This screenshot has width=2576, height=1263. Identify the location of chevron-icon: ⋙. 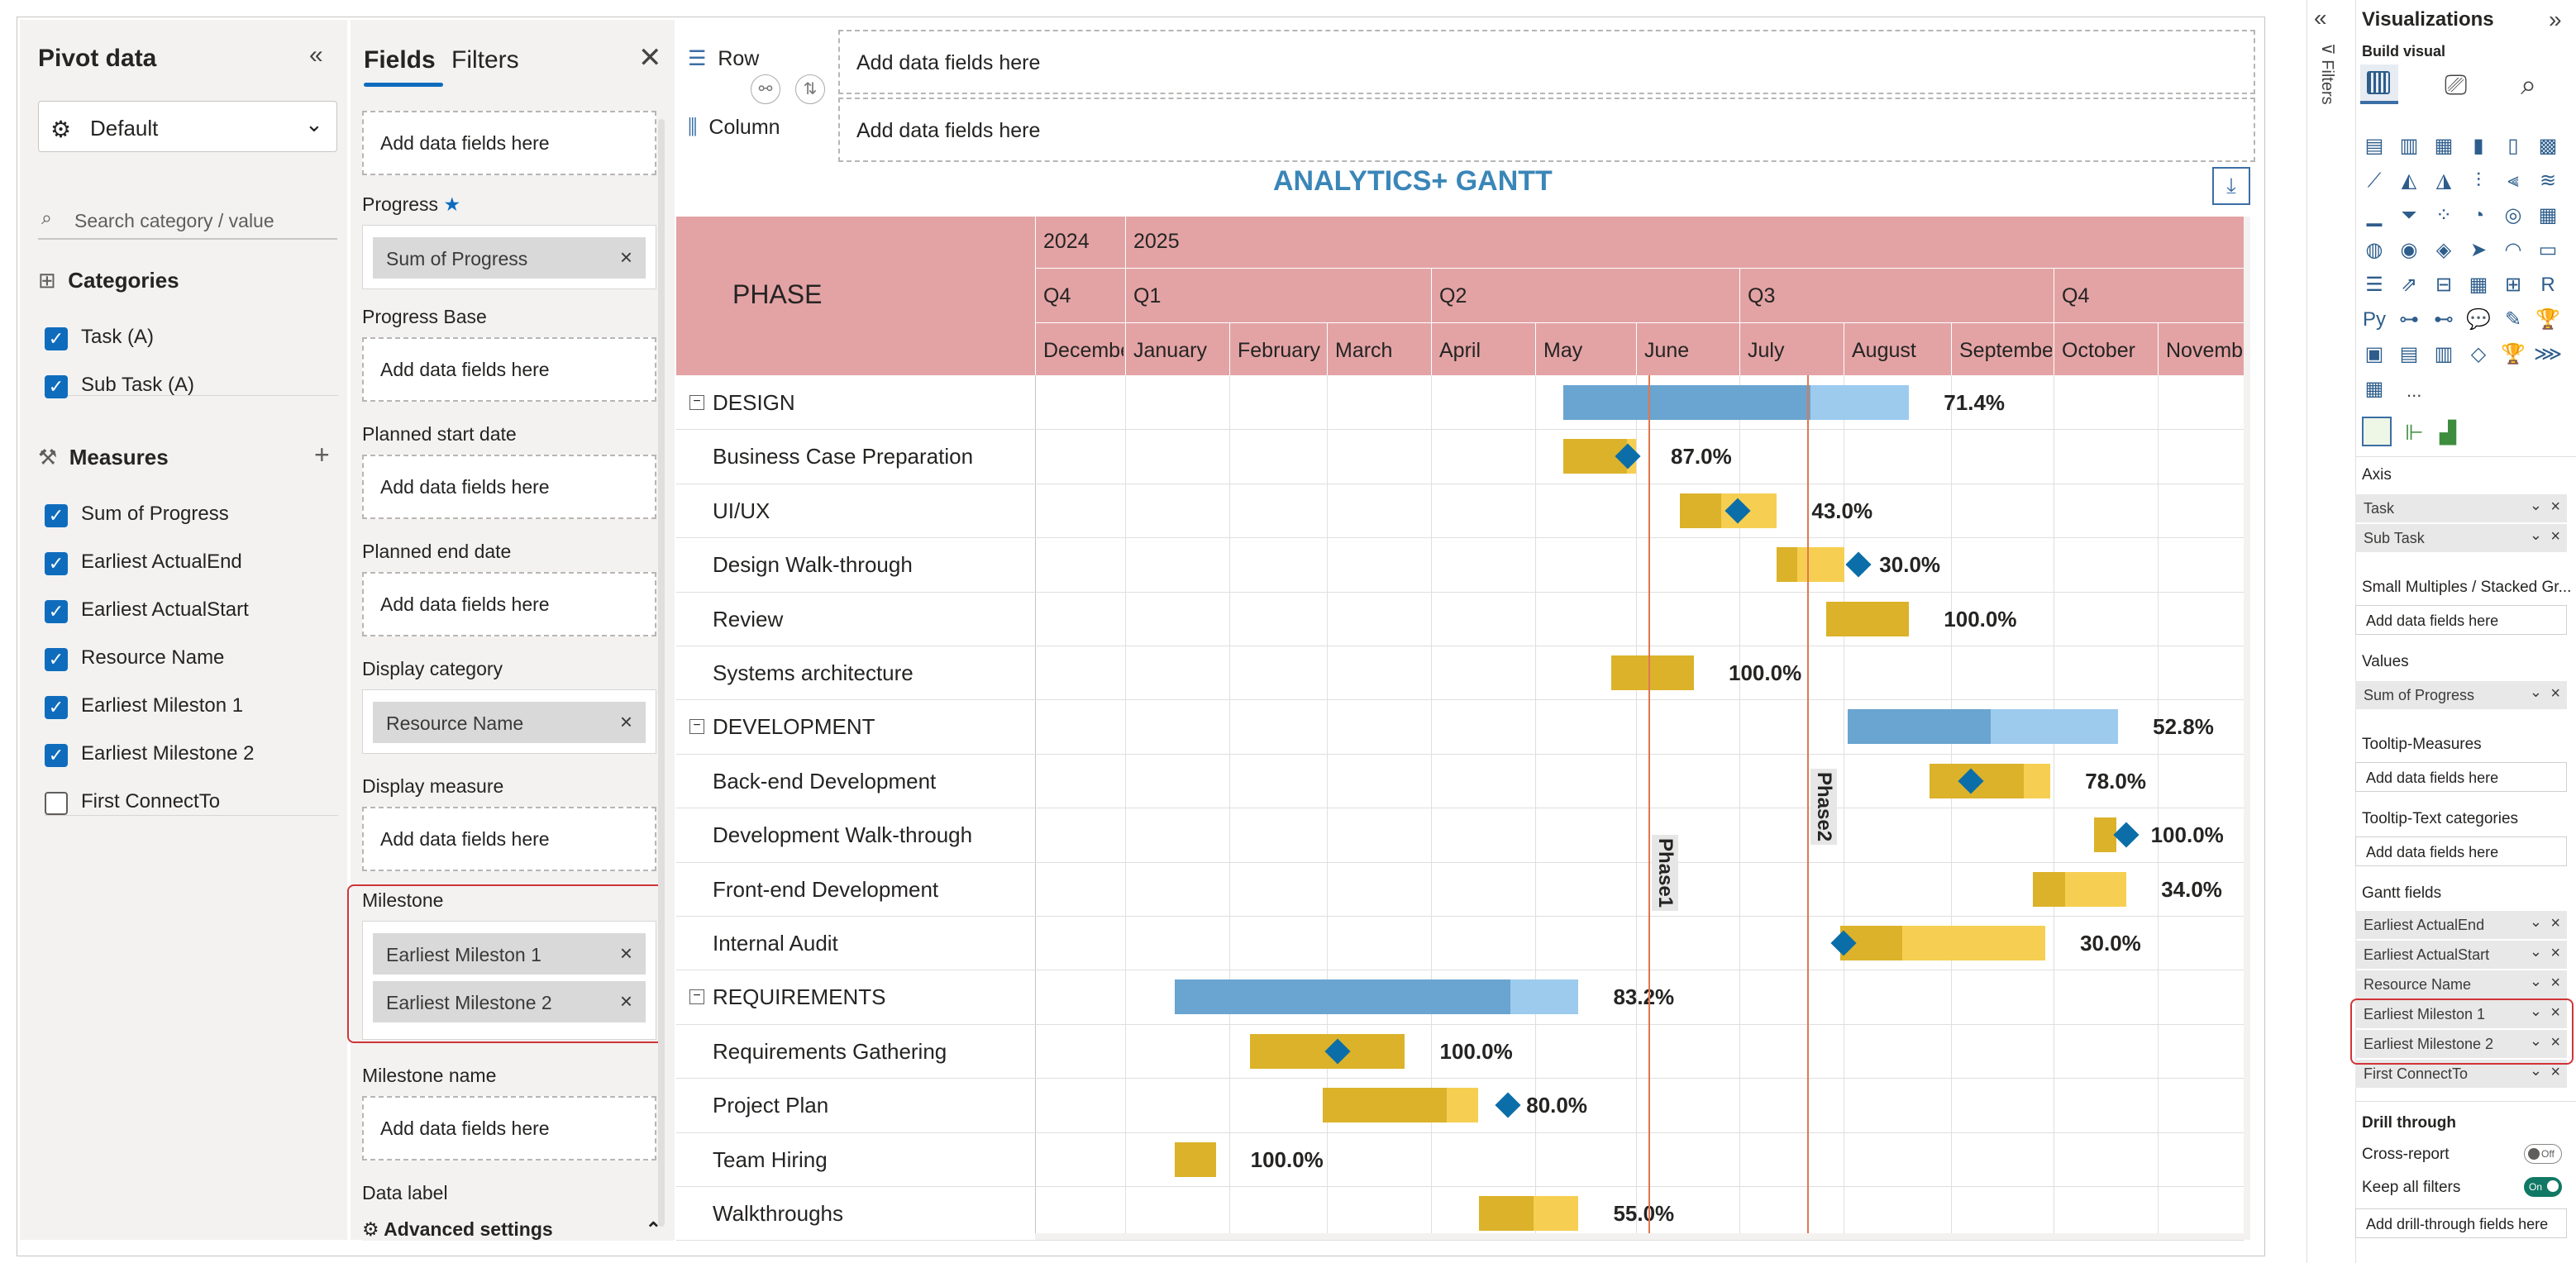
(2548, 354).